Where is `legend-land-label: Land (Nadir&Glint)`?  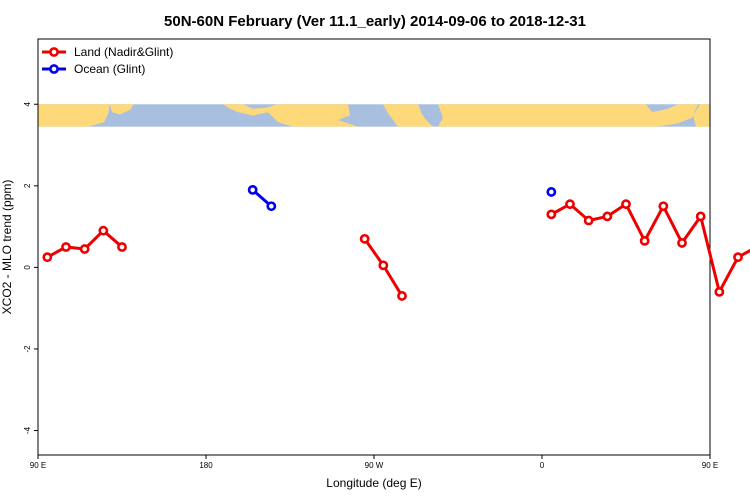 legend-land-label: Land (Nadir&Glint) is located at coordinates (123, 52).